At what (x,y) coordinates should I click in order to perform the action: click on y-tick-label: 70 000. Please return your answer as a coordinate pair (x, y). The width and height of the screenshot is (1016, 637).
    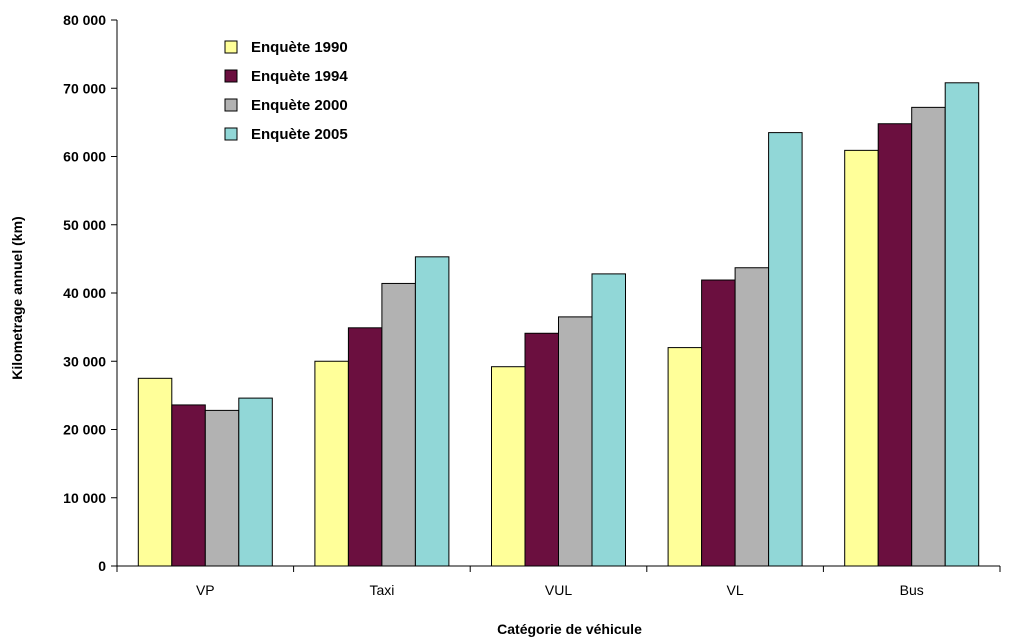
    Looking at the image, I should click on (84, 88).